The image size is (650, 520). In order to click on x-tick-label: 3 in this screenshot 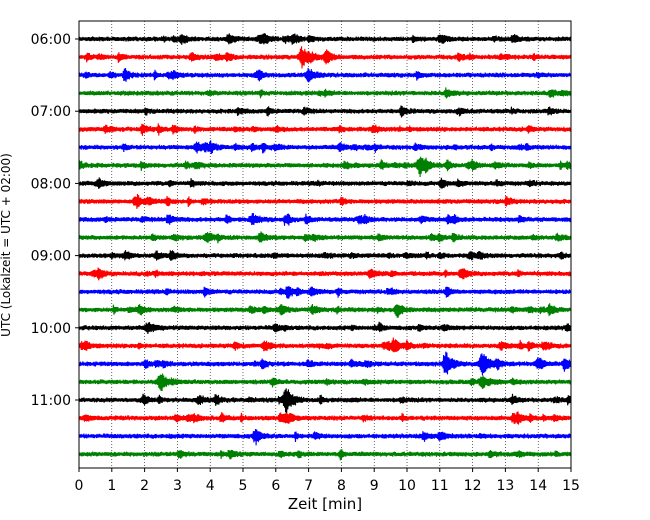, I will do `click(177, 486)`.